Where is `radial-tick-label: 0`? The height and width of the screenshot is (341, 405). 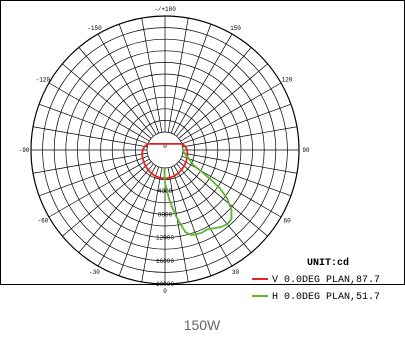 radial-tick-label: 0 is located at coordinates (165, 146).